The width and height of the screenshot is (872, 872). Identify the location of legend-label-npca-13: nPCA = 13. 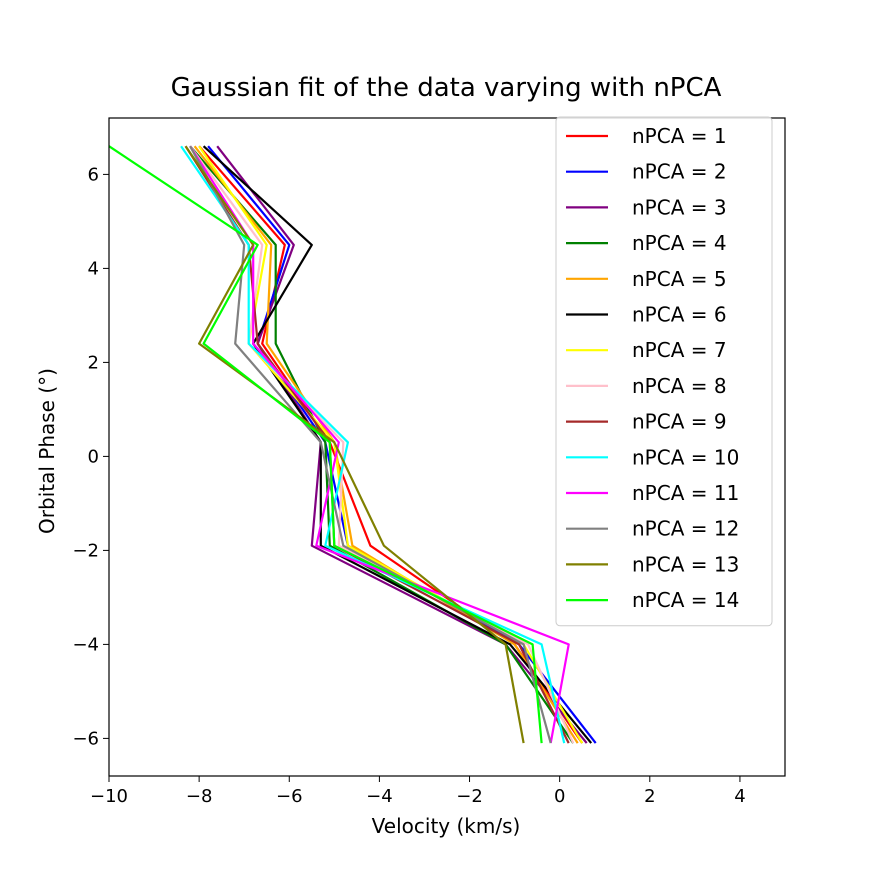
(685, 564).